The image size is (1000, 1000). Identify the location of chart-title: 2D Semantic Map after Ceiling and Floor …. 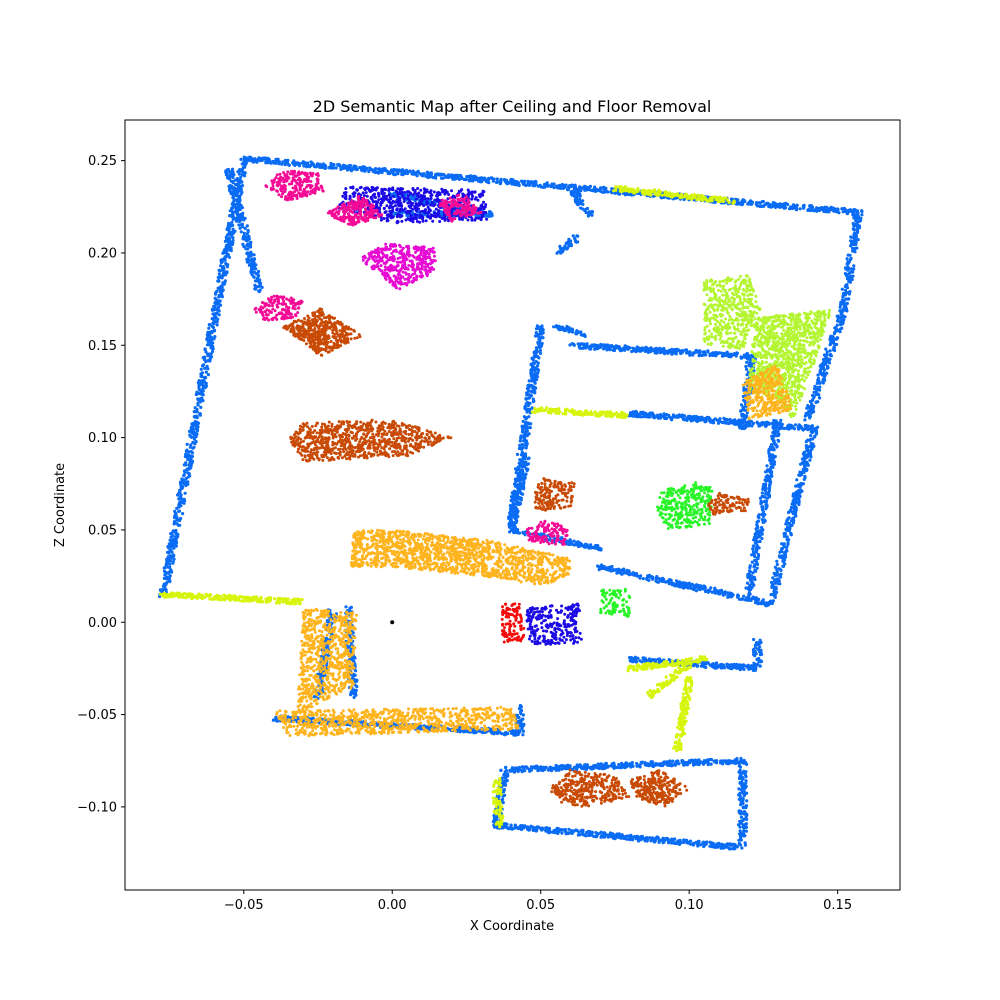
(512, 106).